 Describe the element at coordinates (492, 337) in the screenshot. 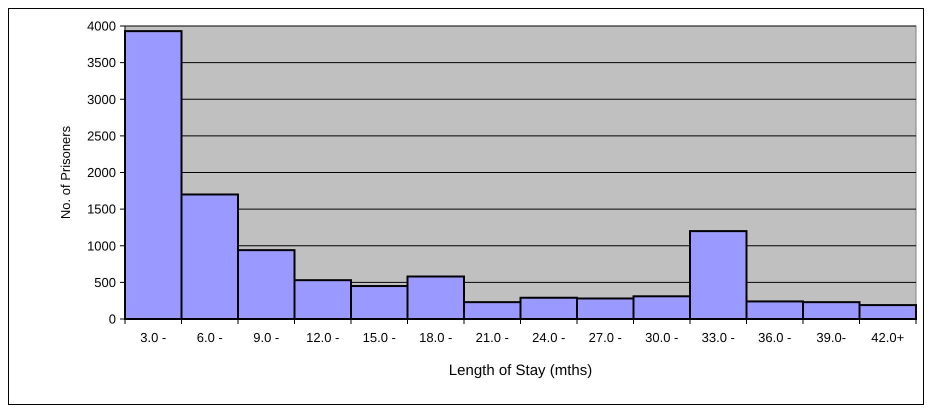

I see `x-tick-label: 21.0 -` at that location.